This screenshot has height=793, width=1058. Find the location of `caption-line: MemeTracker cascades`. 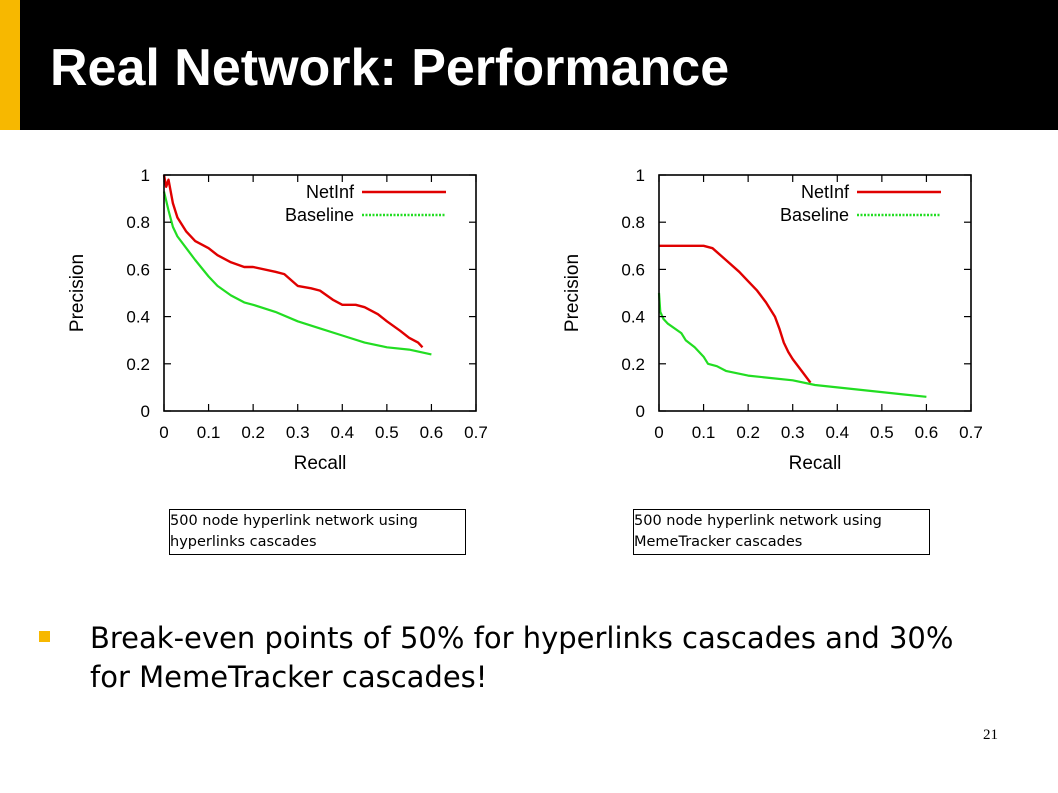

caption-line: MemeTracker cascades is located at coordinates (718, 542).